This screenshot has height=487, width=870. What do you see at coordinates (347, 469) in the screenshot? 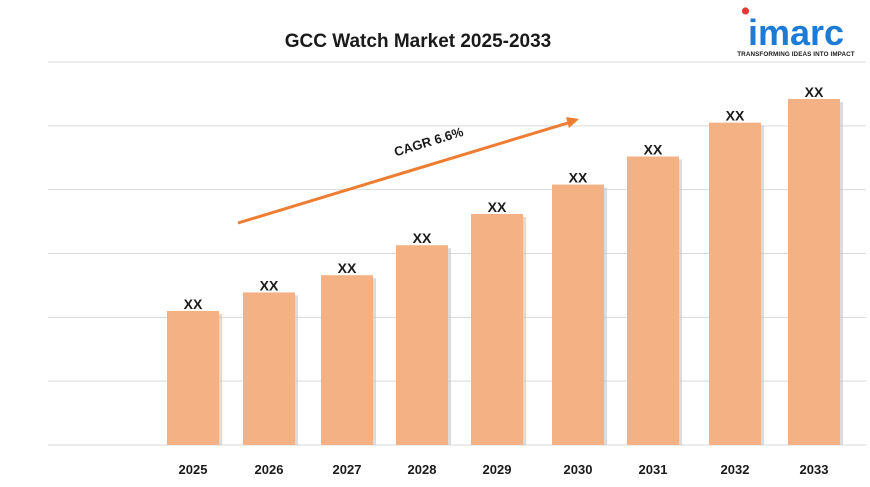
I see `x-tick-2027: 2027` at bounding box center [347, 469].